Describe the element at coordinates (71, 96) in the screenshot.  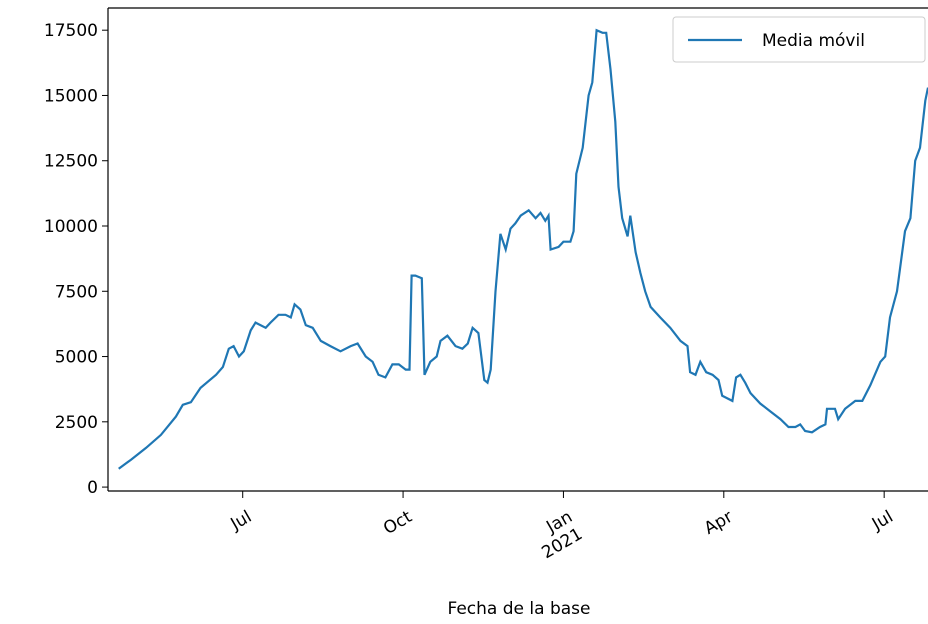
I see `y-tick-label: 15000` at that location.